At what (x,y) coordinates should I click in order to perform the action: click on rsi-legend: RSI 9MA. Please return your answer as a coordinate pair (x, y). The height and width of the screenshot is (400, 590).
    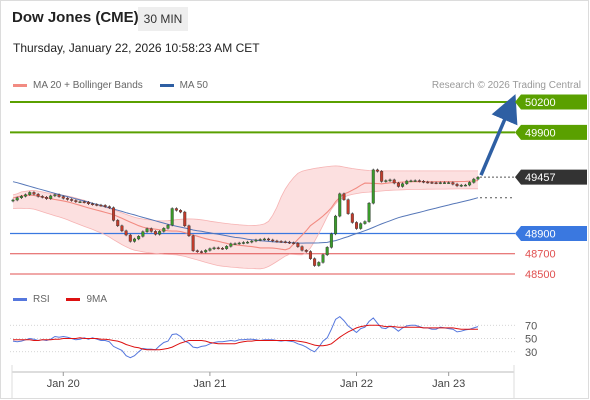
    Looking at the image, I should click on (67, 299).